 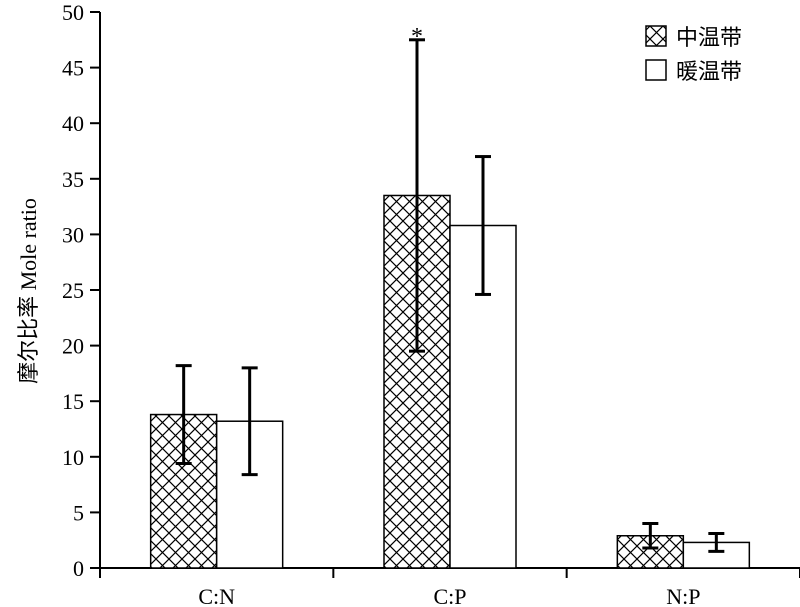 I want to click on y-tick-label: 10, so click(x=73, y=457).